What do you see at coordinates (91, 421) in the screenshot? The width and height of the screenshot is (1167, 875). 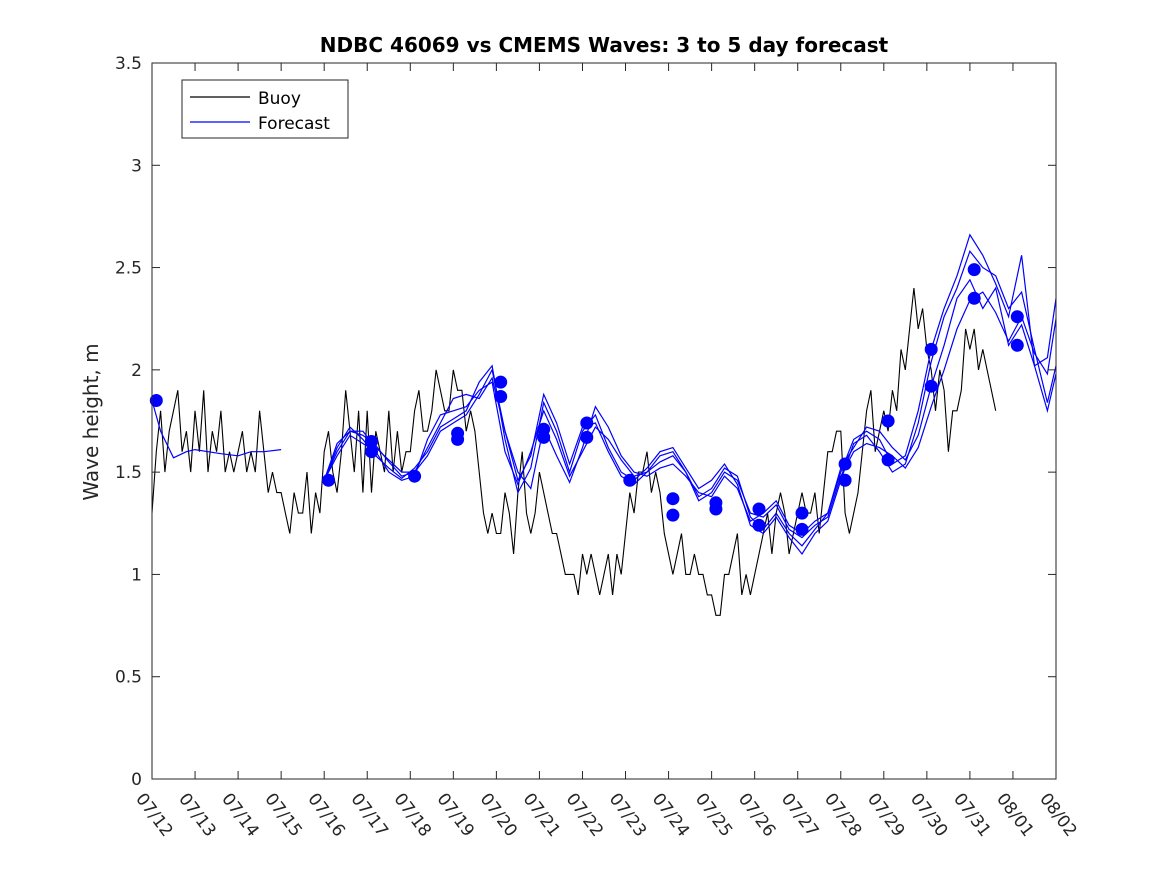 I see `y-axis-label: Wave height, m` at bounding box center [91, 421].